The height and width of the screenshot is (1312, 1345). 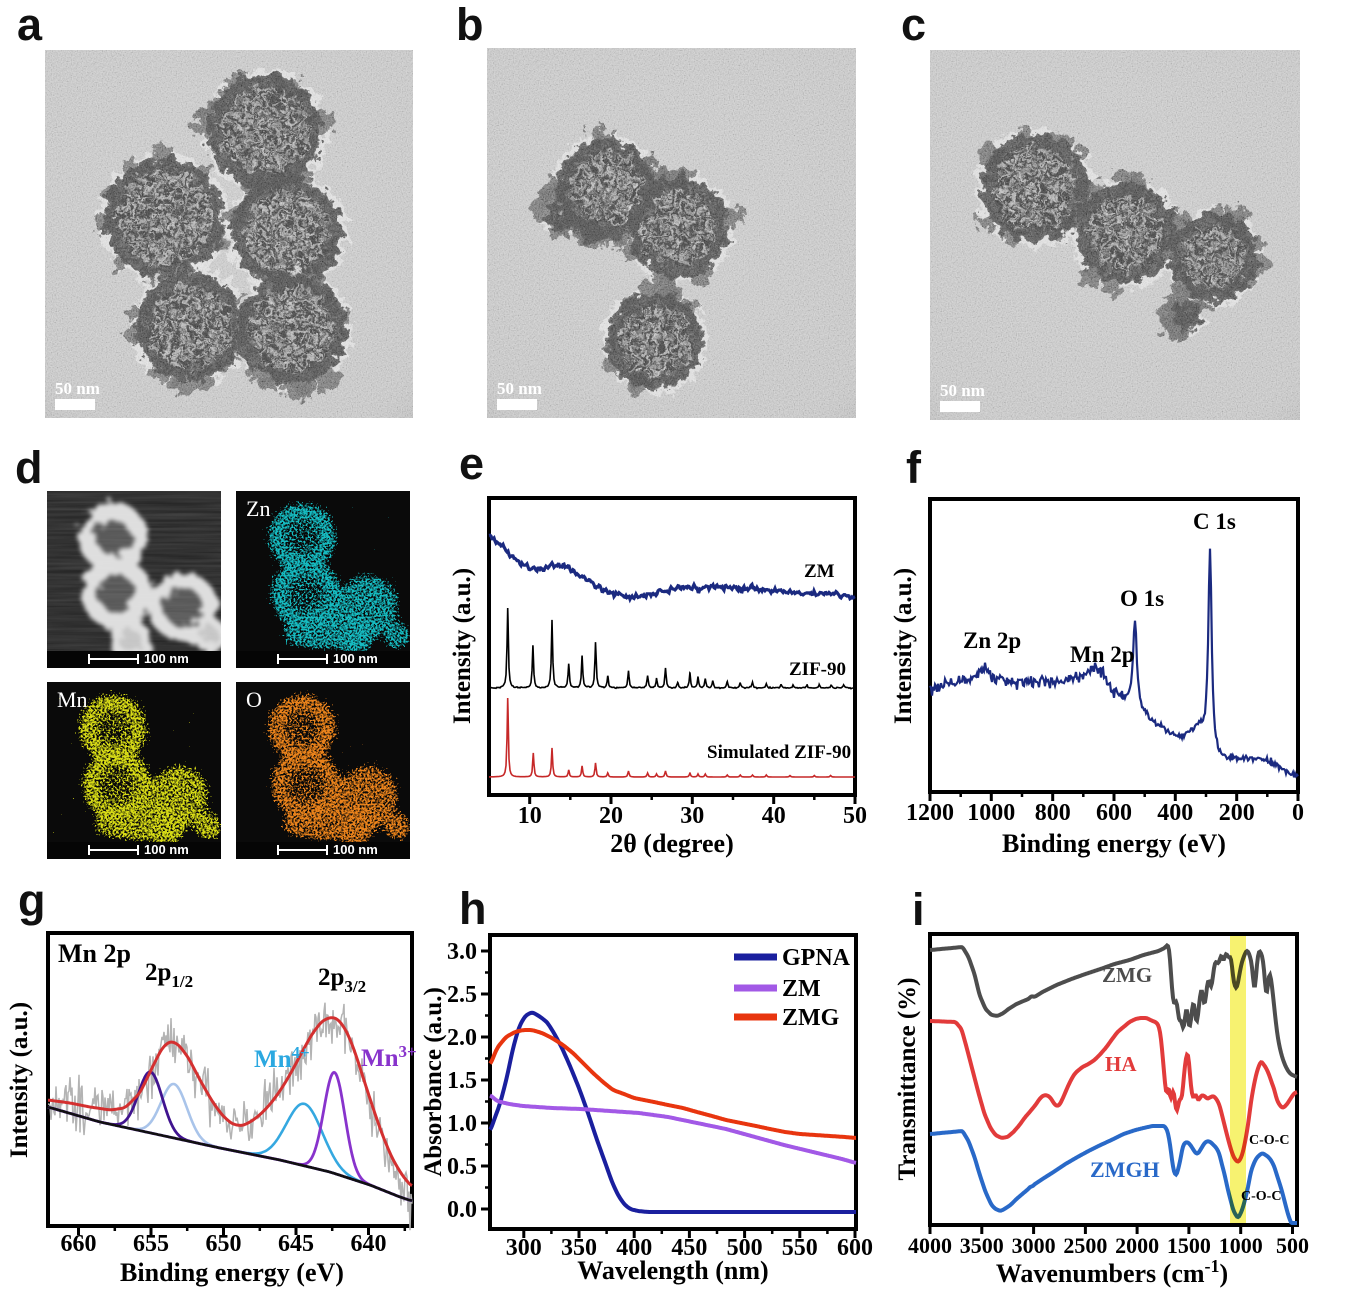 I want to click on svg-text: Absorbance (a.u.), so click(x=433, y=1082).